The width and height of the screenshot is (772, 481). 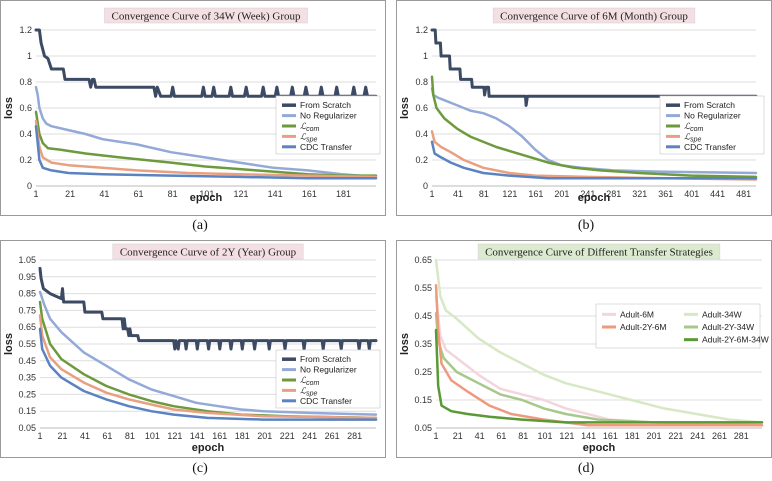 What do you see at coordinates (586, 225) in the screenshot?
I see `caption-b: (b)` at bounding box center [586, 225].